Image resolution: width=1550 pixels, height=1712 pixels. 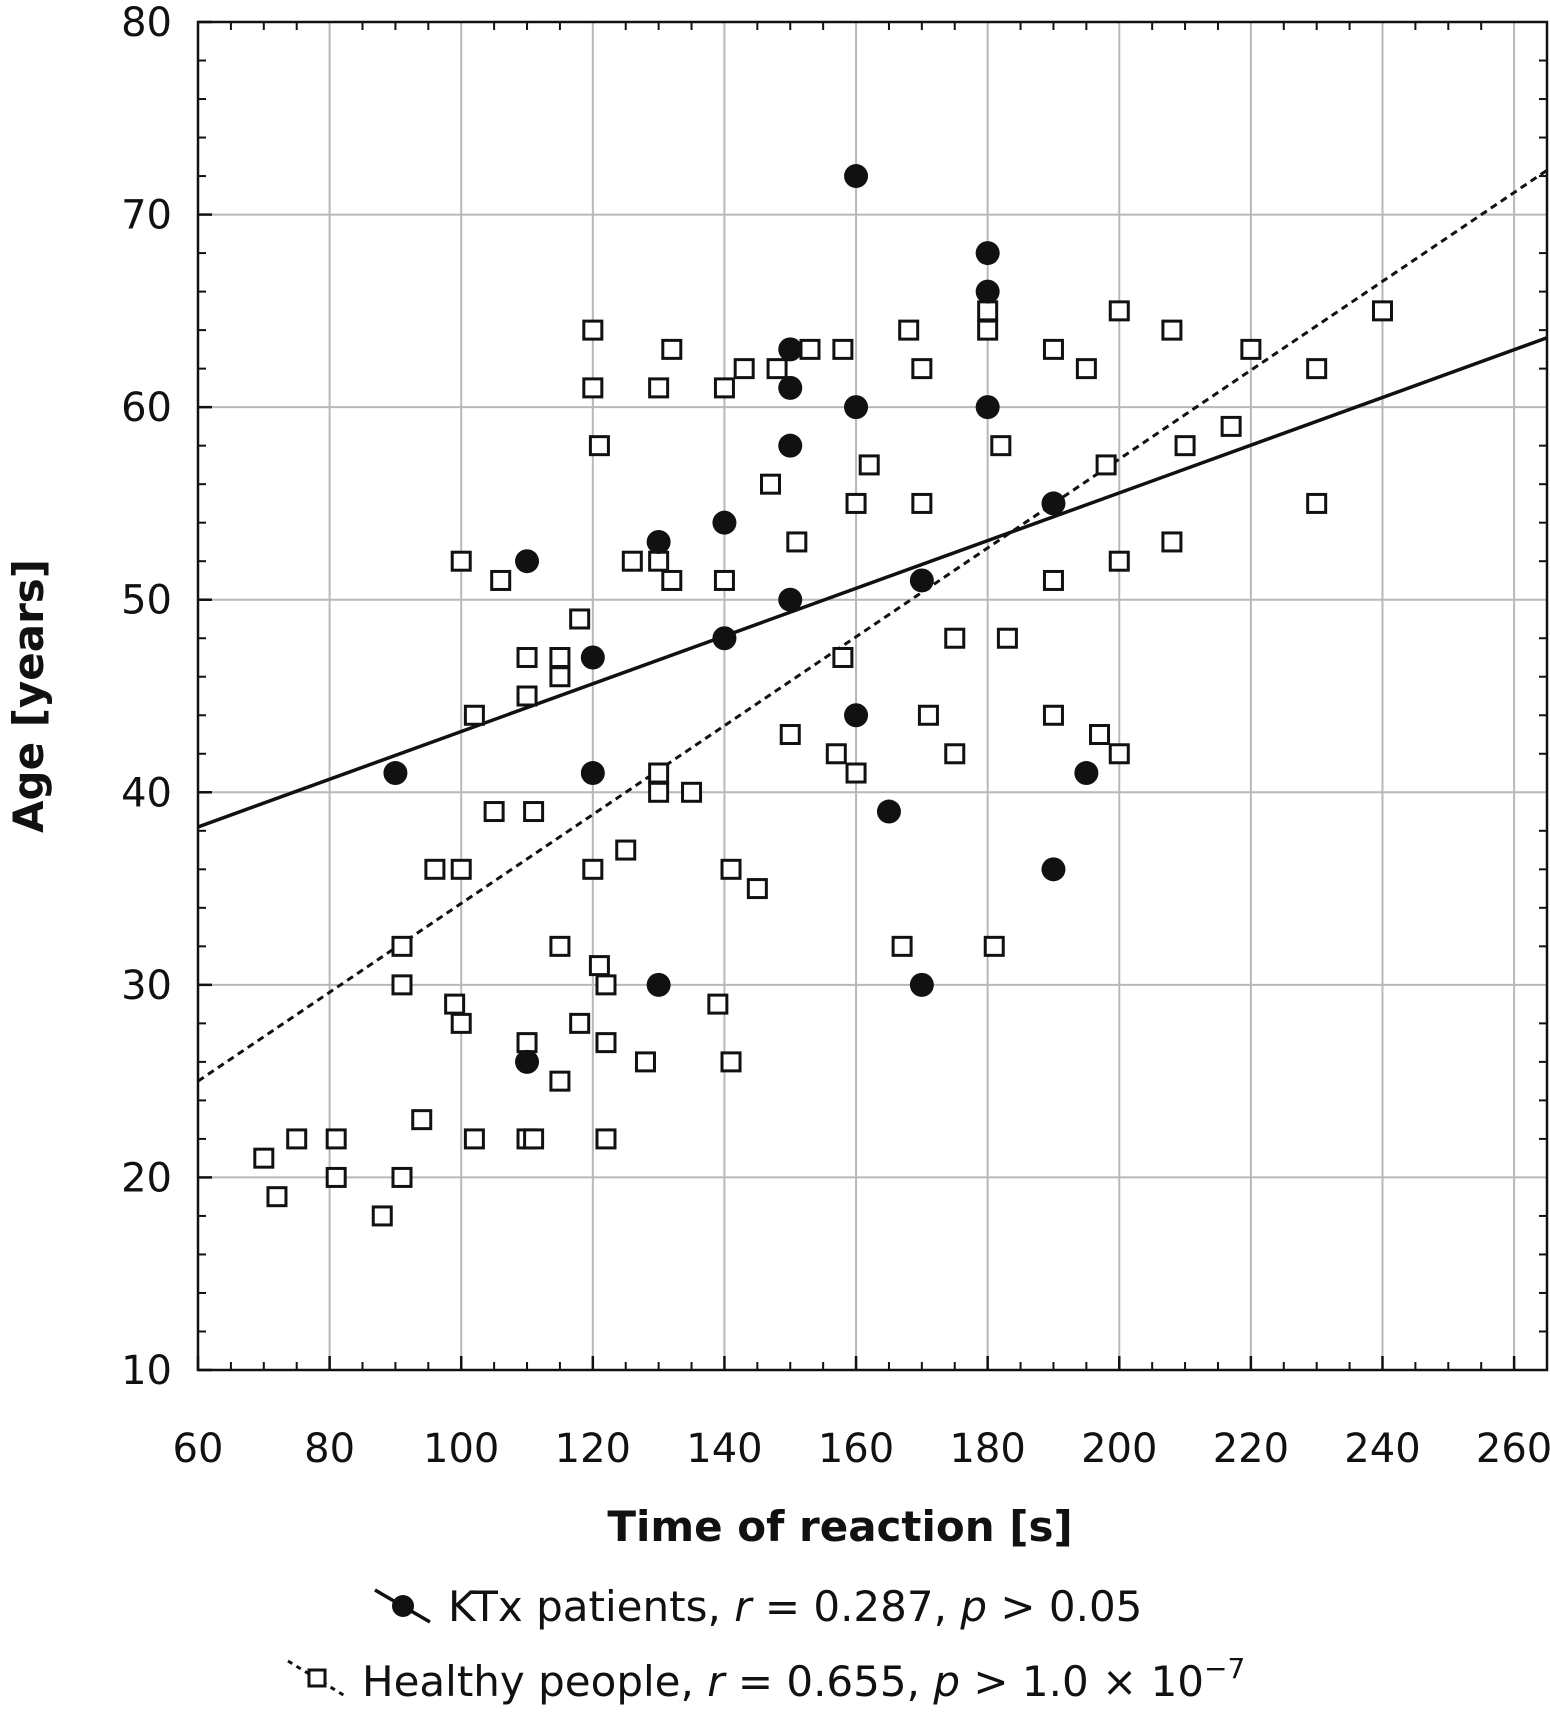 What do you see at coordinates (717, 1681) in the screenshot?
I see `legend-healthy-r-symbol: r` at bounding box center [717, 1681].